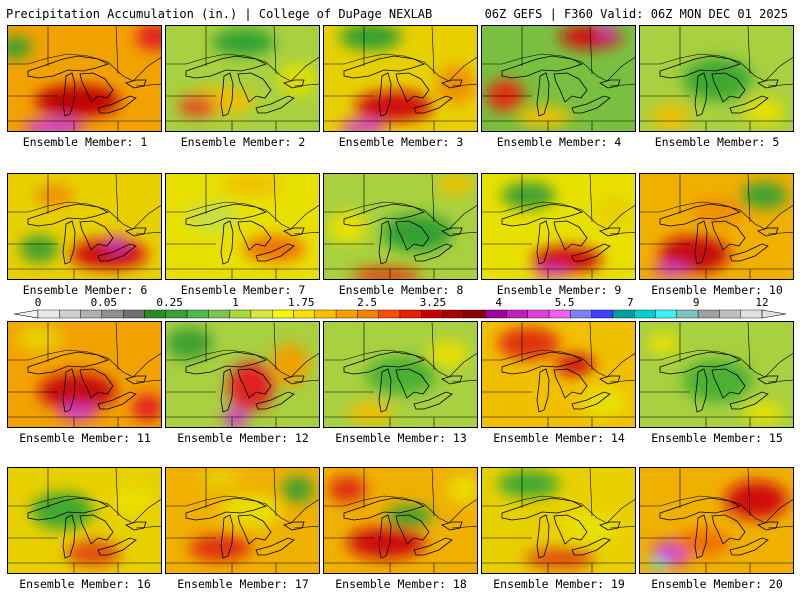  What do you see at coordinates (761, 302) in the screenshot?
I see `colorbar-tick-label: 12` at bounding box center [761, 302].